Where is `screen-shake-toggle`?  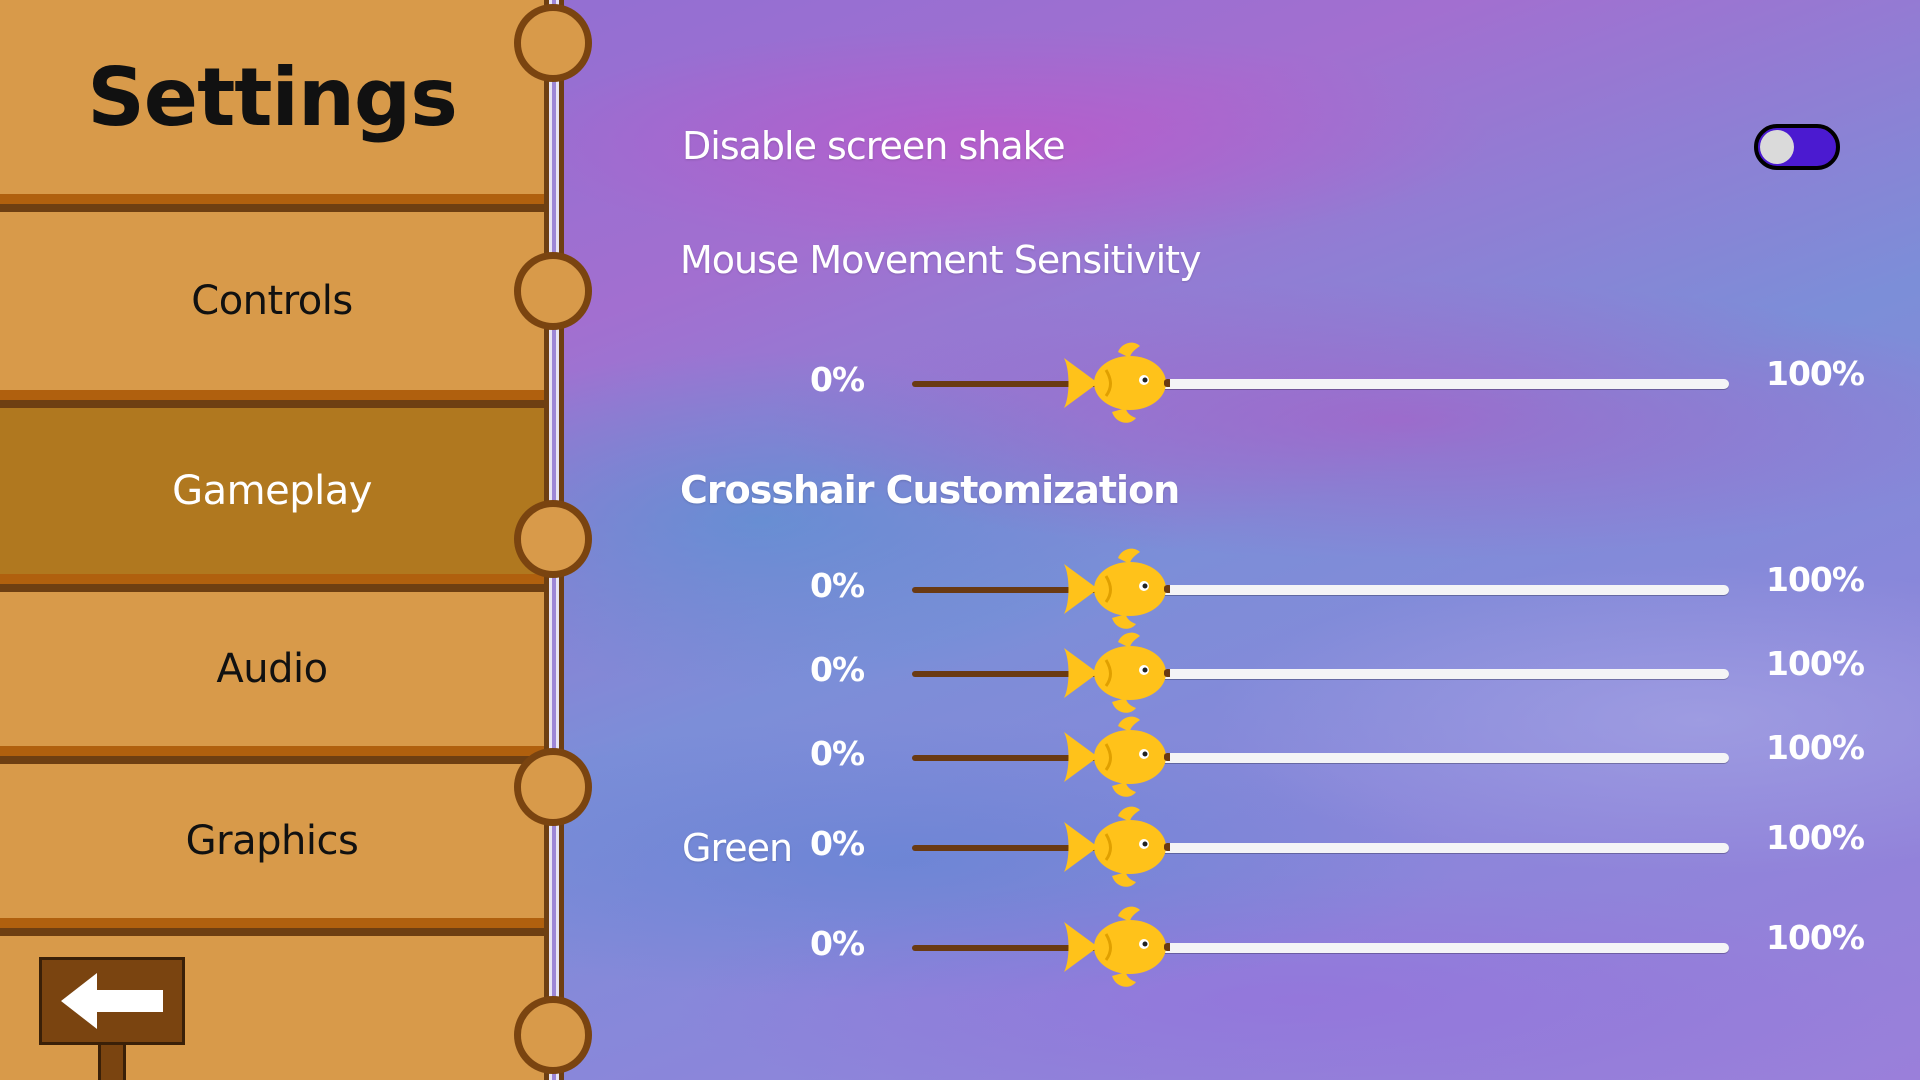
screen-shake-toggle is located at coordinates (1797, 147).